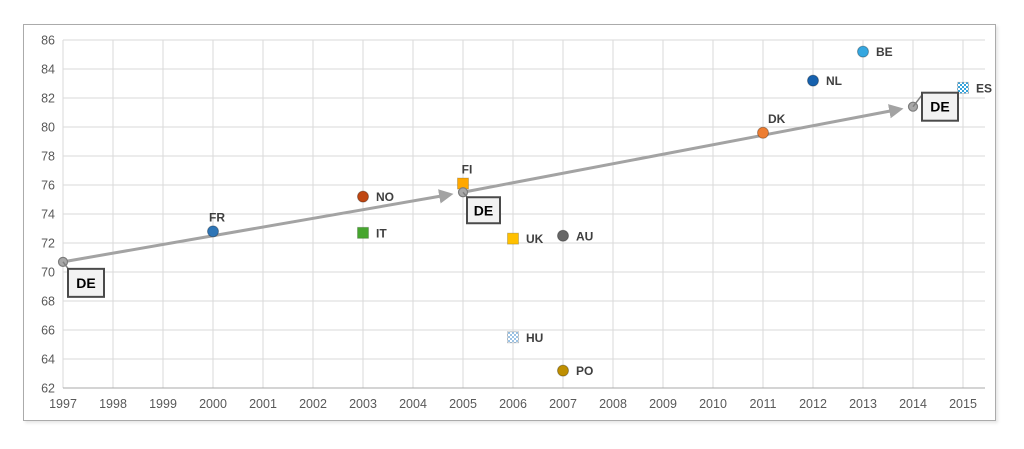 This screenshot has height=449, width=1024. I want to click on point-label-NO: NO, so click(385, 197).